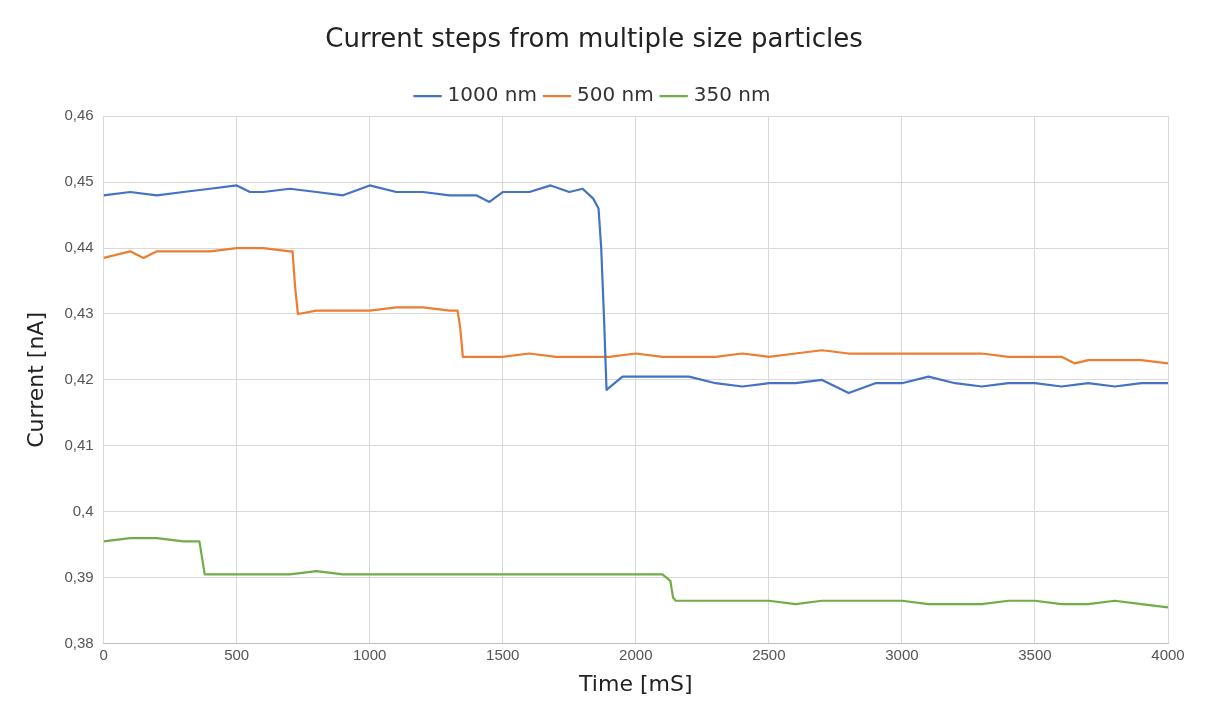 This screenshot has height=712, width=1208. Describe the element at coordinates (769, 654) in the screenshot. I see `x-tick-label: 2500` at that location.